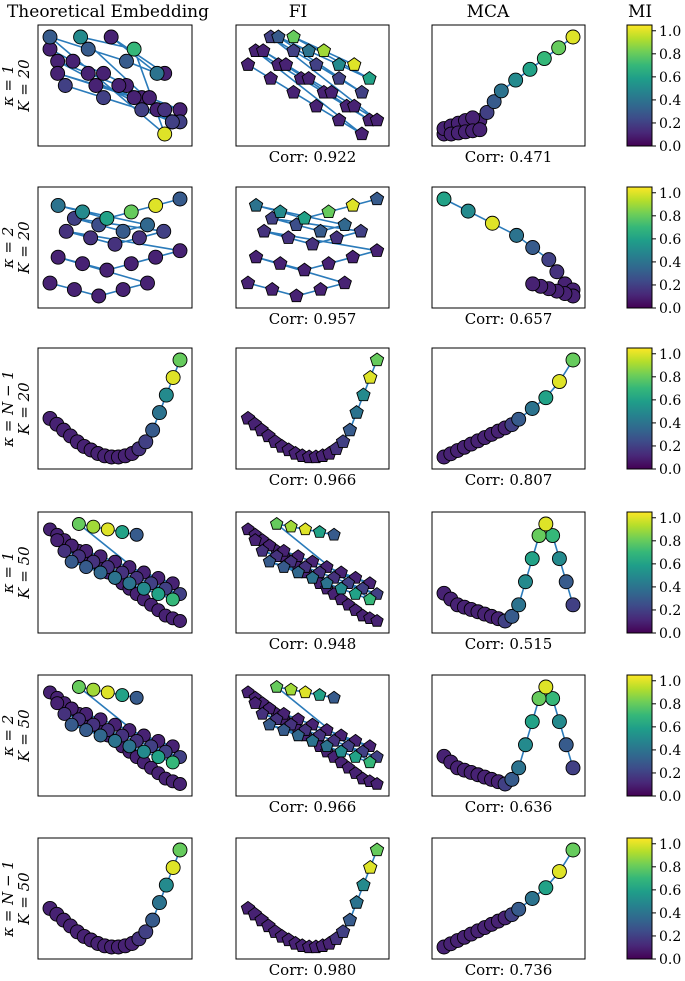 Image resolution: width=685 pixels, height=981 pixels. Describe the element at coordinates (8, 736) in the screenshot. I see `row-label-kappa: κ = 2` at that location.